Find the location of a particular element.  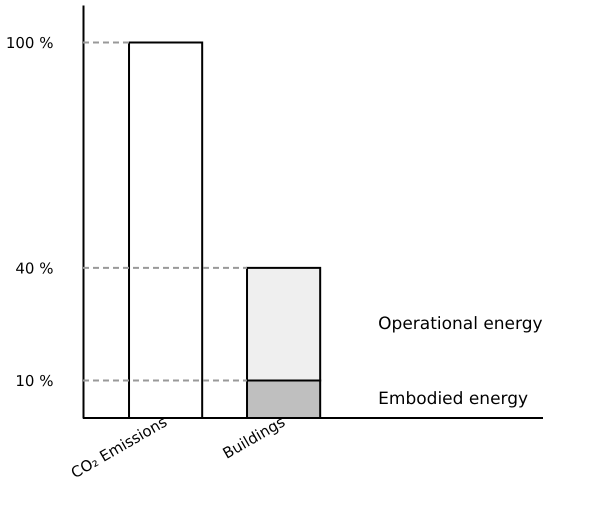

y-tick-label: 10 % is located at coordinates (34, 381).